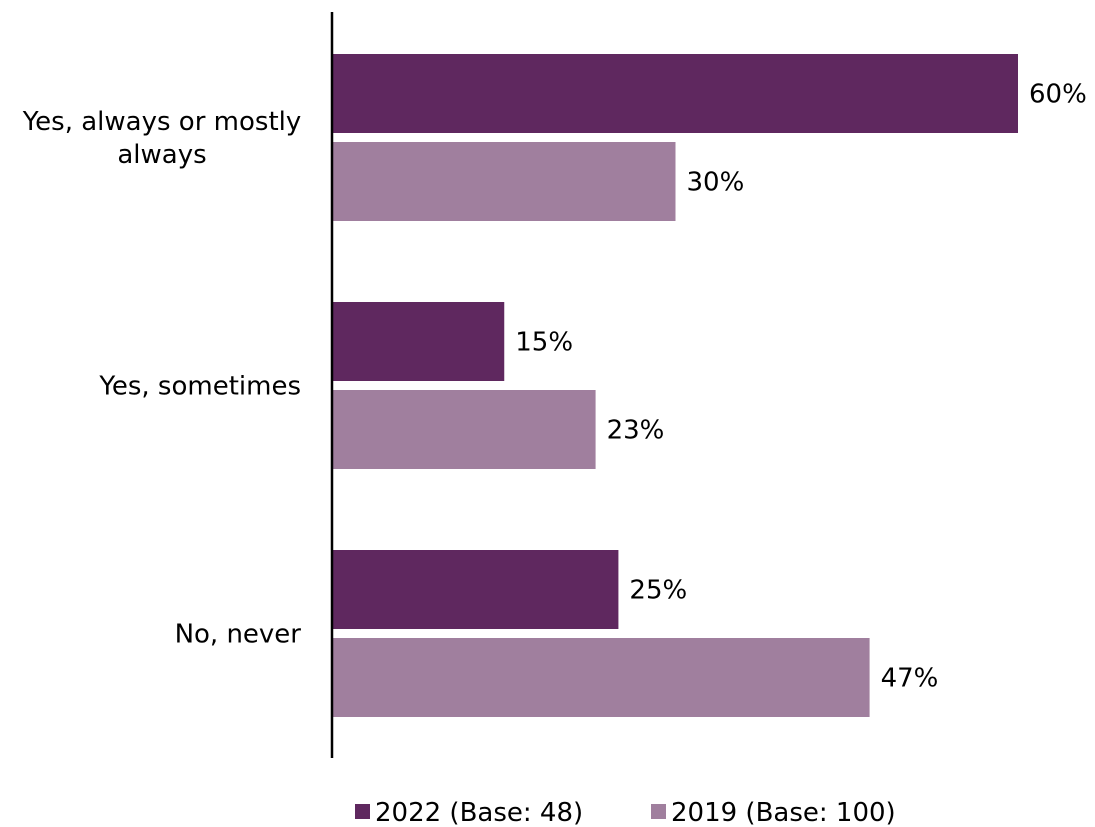 The width and height of the screenshot is (1095, 827). I want to click on value-label-cat0-series0: 60%, so click(1058, 95).